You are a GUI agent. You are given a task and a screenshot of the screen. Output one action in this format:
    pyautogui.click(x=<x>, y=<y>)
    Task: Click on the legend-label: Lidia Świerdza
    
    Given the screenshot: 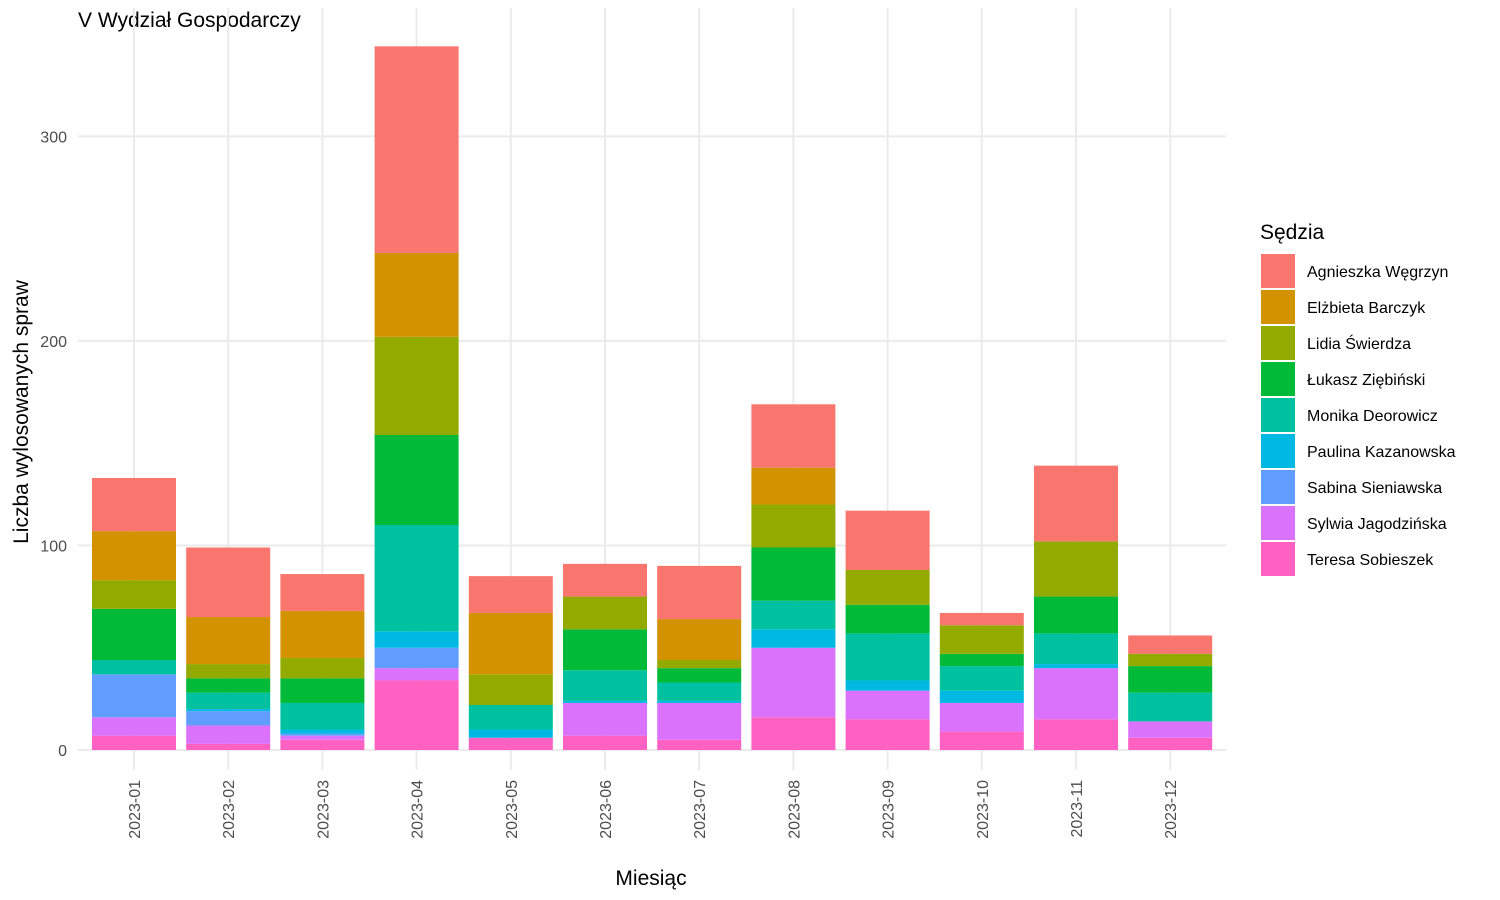 What is the action you would take?
    pyautogui.click(x=1359, y=343)
    